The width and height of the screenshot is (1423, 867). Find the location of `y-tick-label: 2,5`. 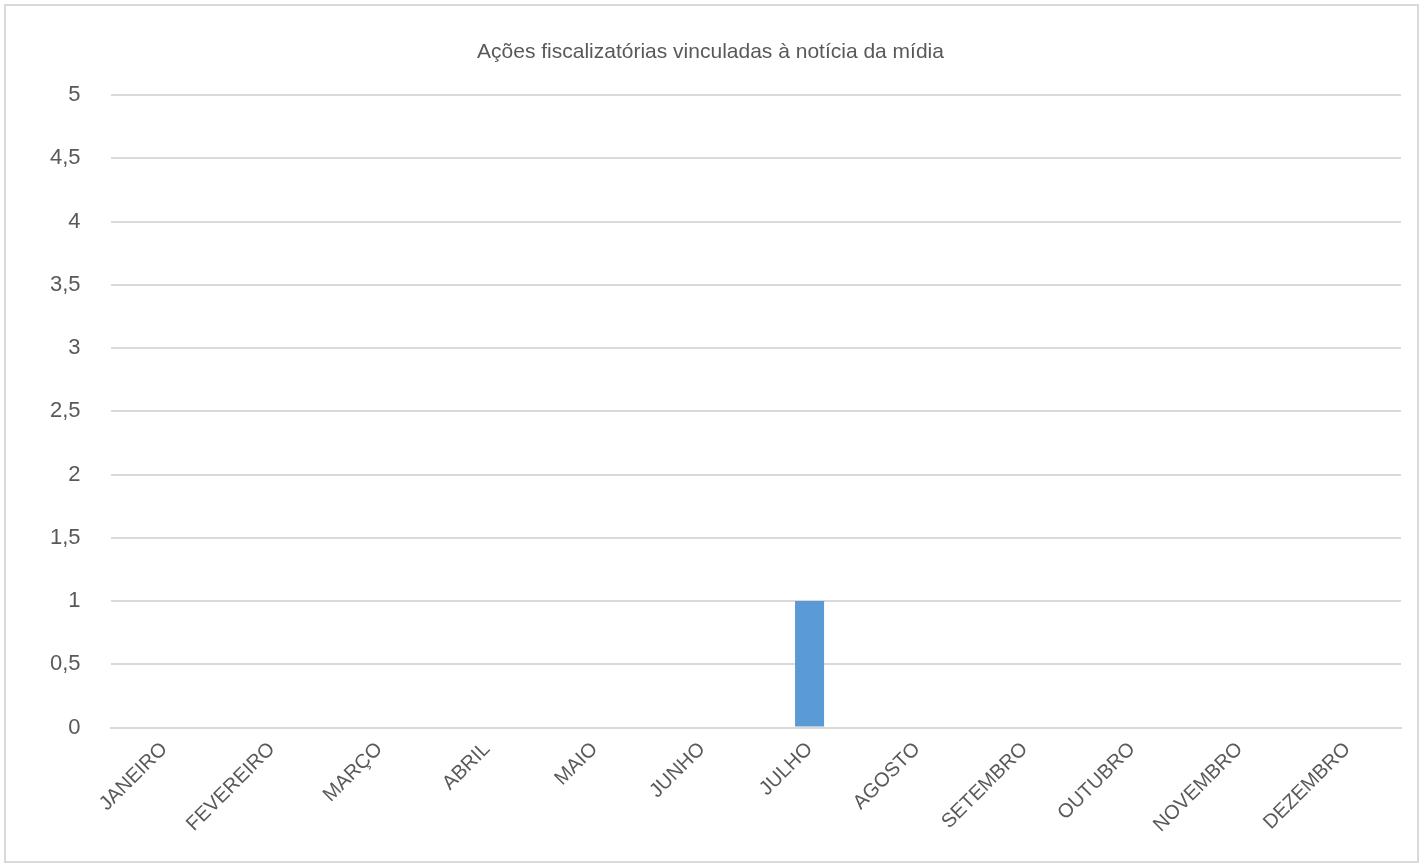

y-tick-label: 2,5 is located at coordinates (65, 410).